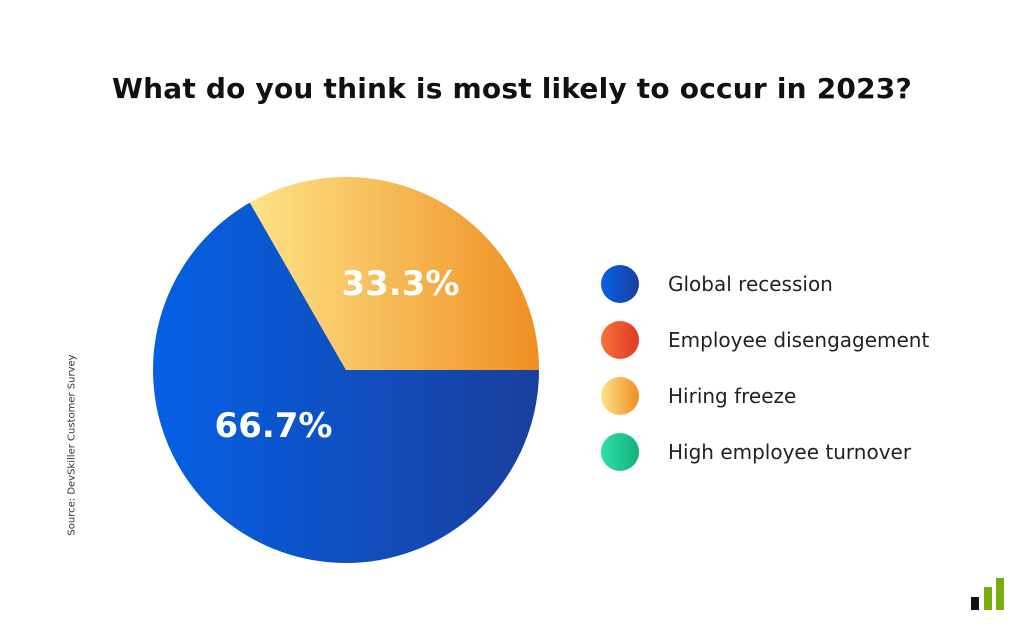 This screenshot has height=628, width=1024. What do you see at coordinates (790, 452) in the screenshot?
I see `legend-label: High employee turnover` at bounding box center [790, 452].